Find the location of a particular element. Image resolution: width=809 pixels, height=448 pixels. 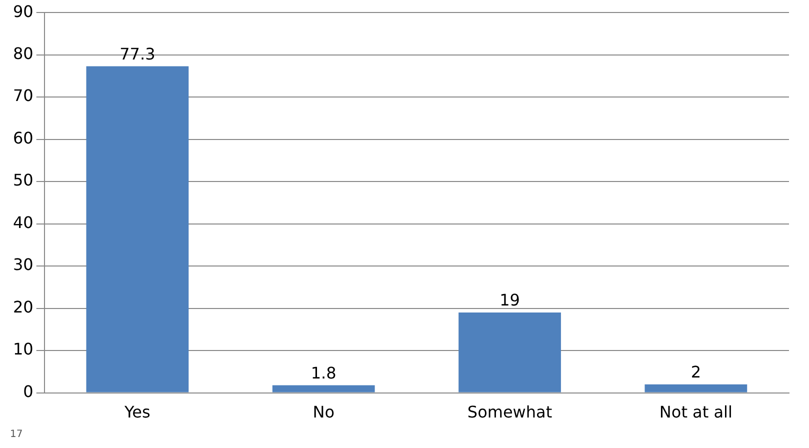

data-label: 77.3 is located at coordinates (138, 54).